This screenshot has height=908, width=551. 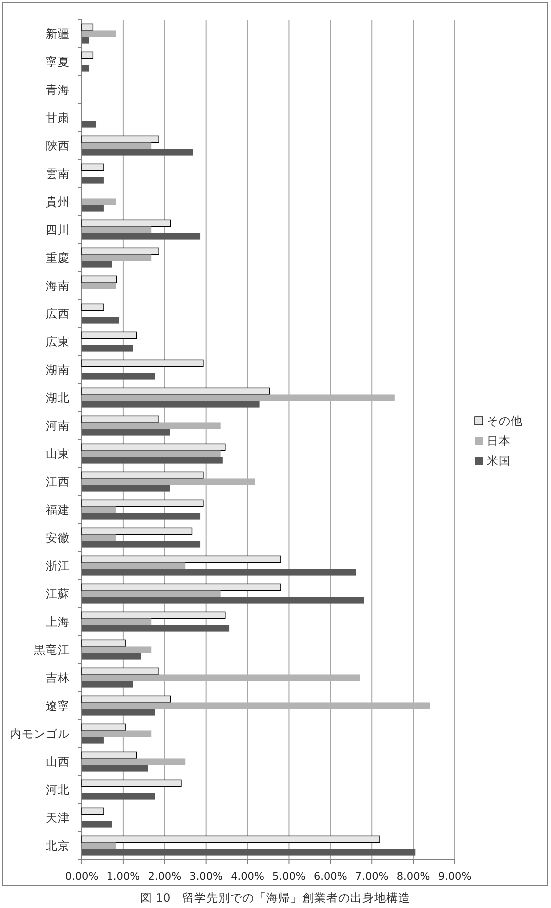 I want to click on y-tick-label: 山西, so click(x=58, y=762).